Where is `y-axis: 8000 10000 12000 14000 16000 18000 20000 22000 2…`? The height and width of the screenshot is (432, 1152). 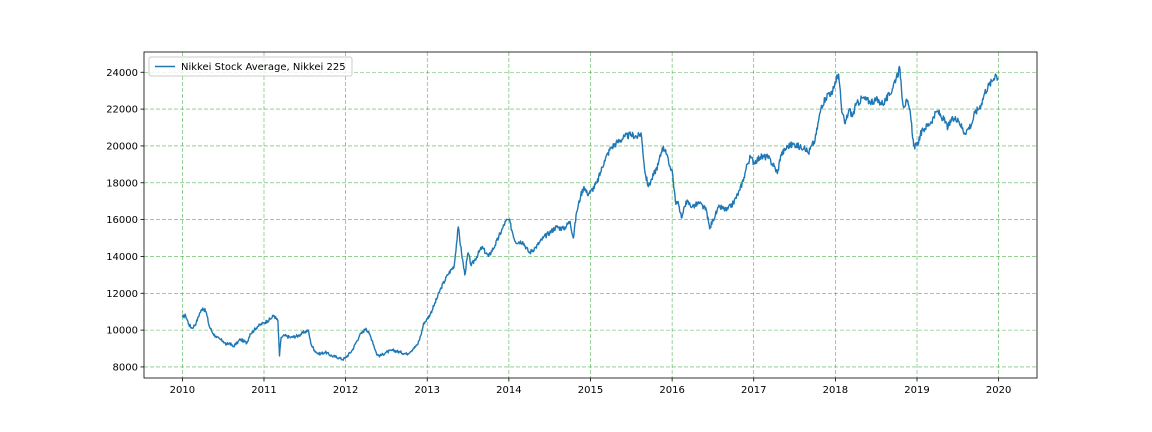 y-axis: 8000 10000 12000 14000 16000 18000 20000 22000 2… is located at coordinates (125, 220).